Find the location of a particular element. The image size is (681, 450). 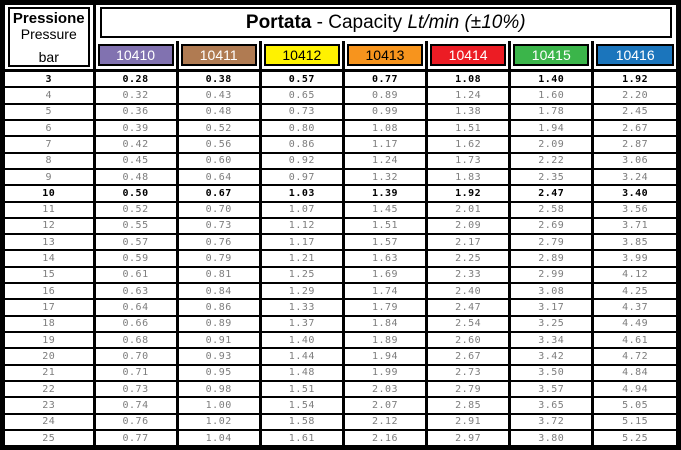

table-row: 14 0.59 0.79 1.21 1.63 2.25 2.89 3.99 is located at coordinates (340, 258).